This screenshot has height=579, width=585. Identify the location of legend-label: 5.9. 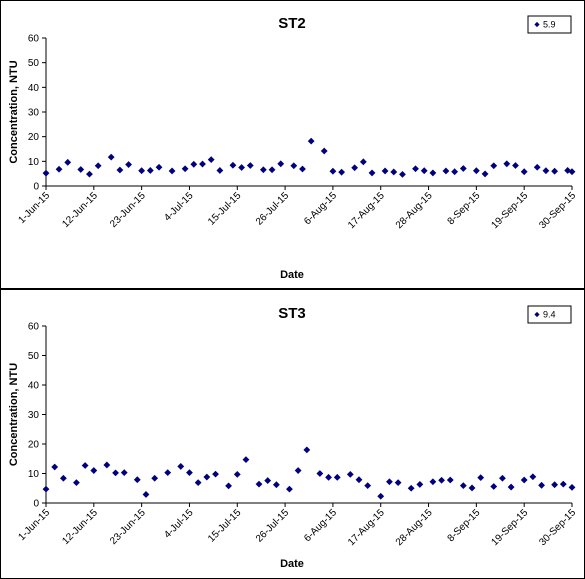
(549, 25).